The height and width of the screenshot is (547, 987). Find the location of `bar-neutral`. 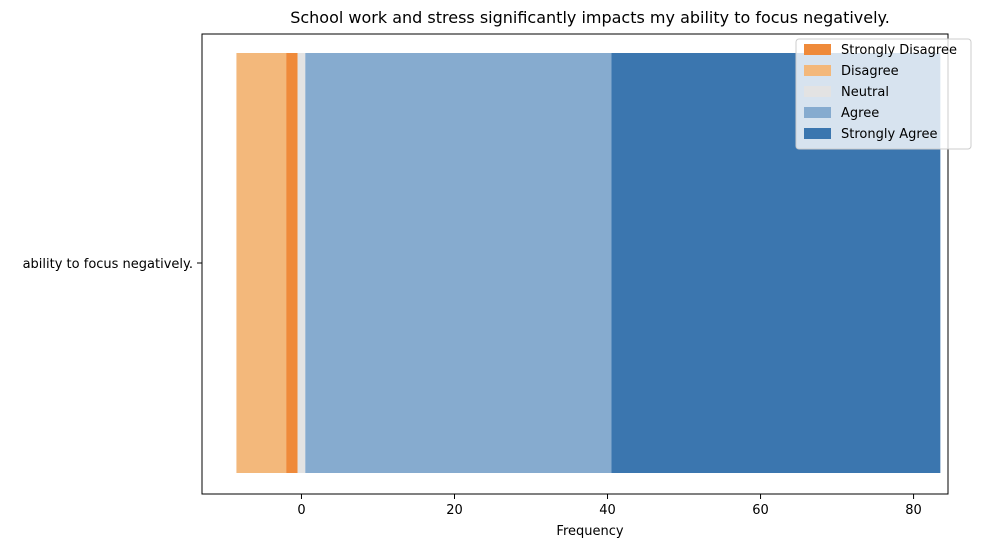

bar-neutral is located at coordinates (301, 263).